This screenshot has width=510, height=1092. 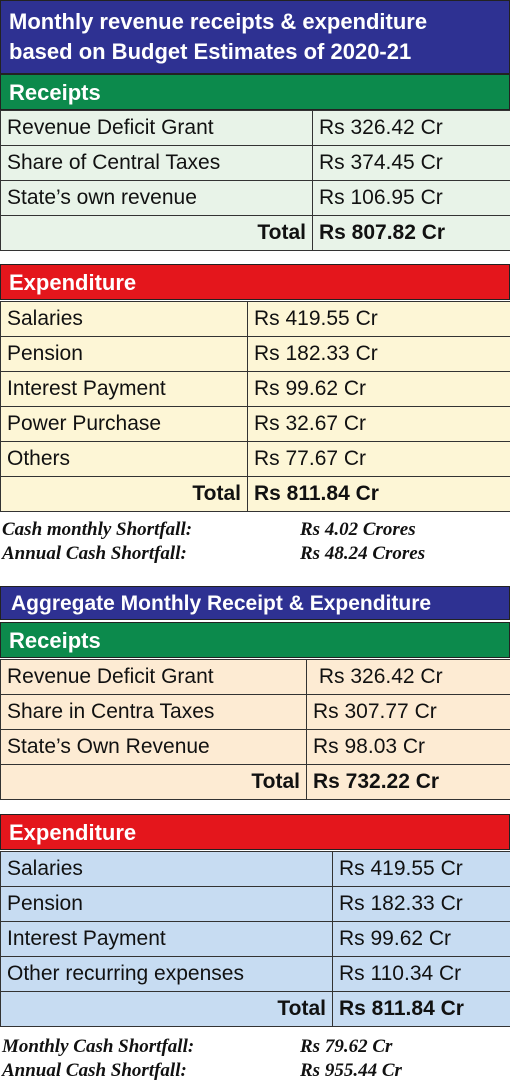 I want to click on expenditure-label: Other recurring expenses, so click(x=166, y=974).